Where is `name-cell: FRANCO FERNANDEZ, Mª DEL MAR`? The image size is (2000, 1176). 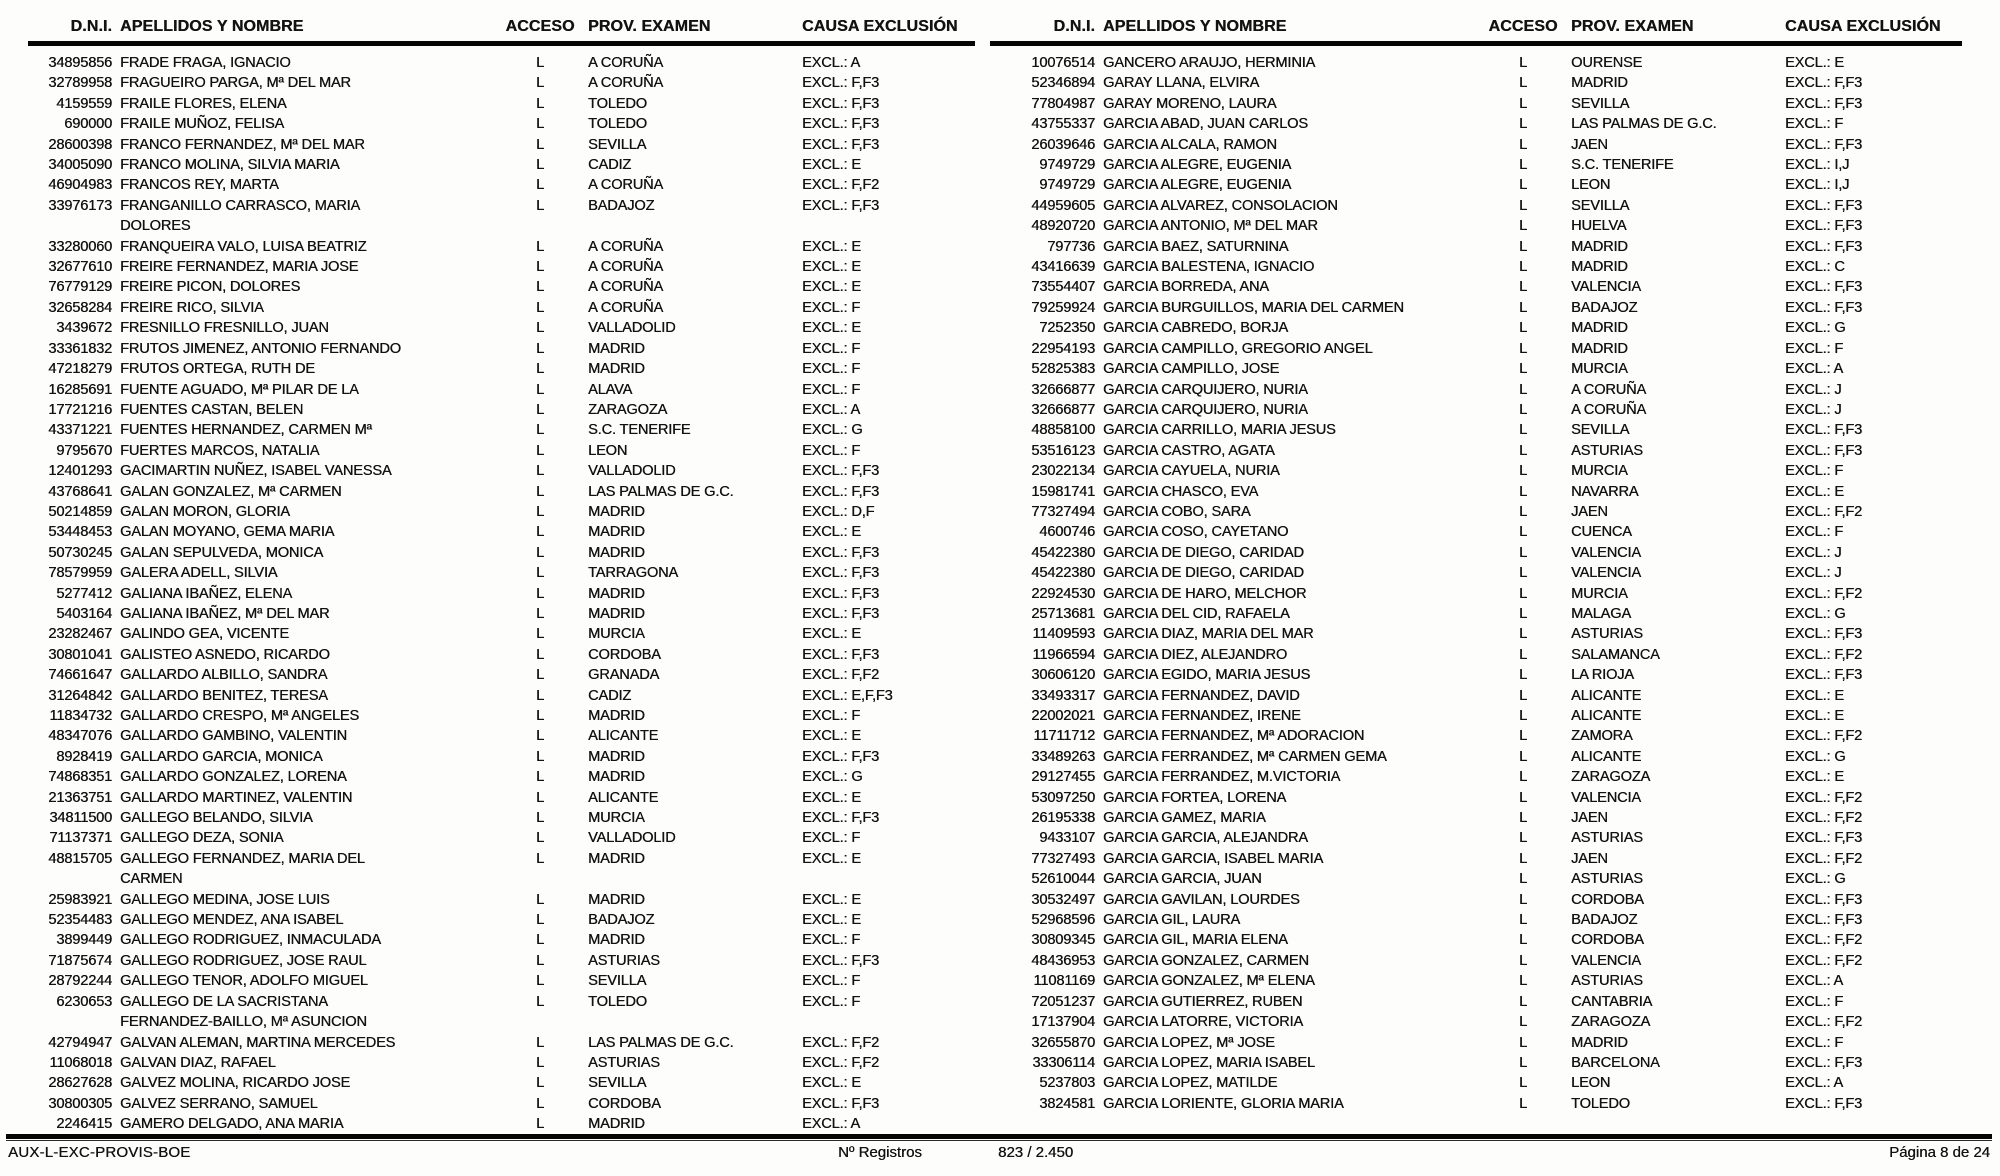
name-cell: FRANCO FERNANDEZ, Mª DEL MAR is located at coordinates (242, 144).